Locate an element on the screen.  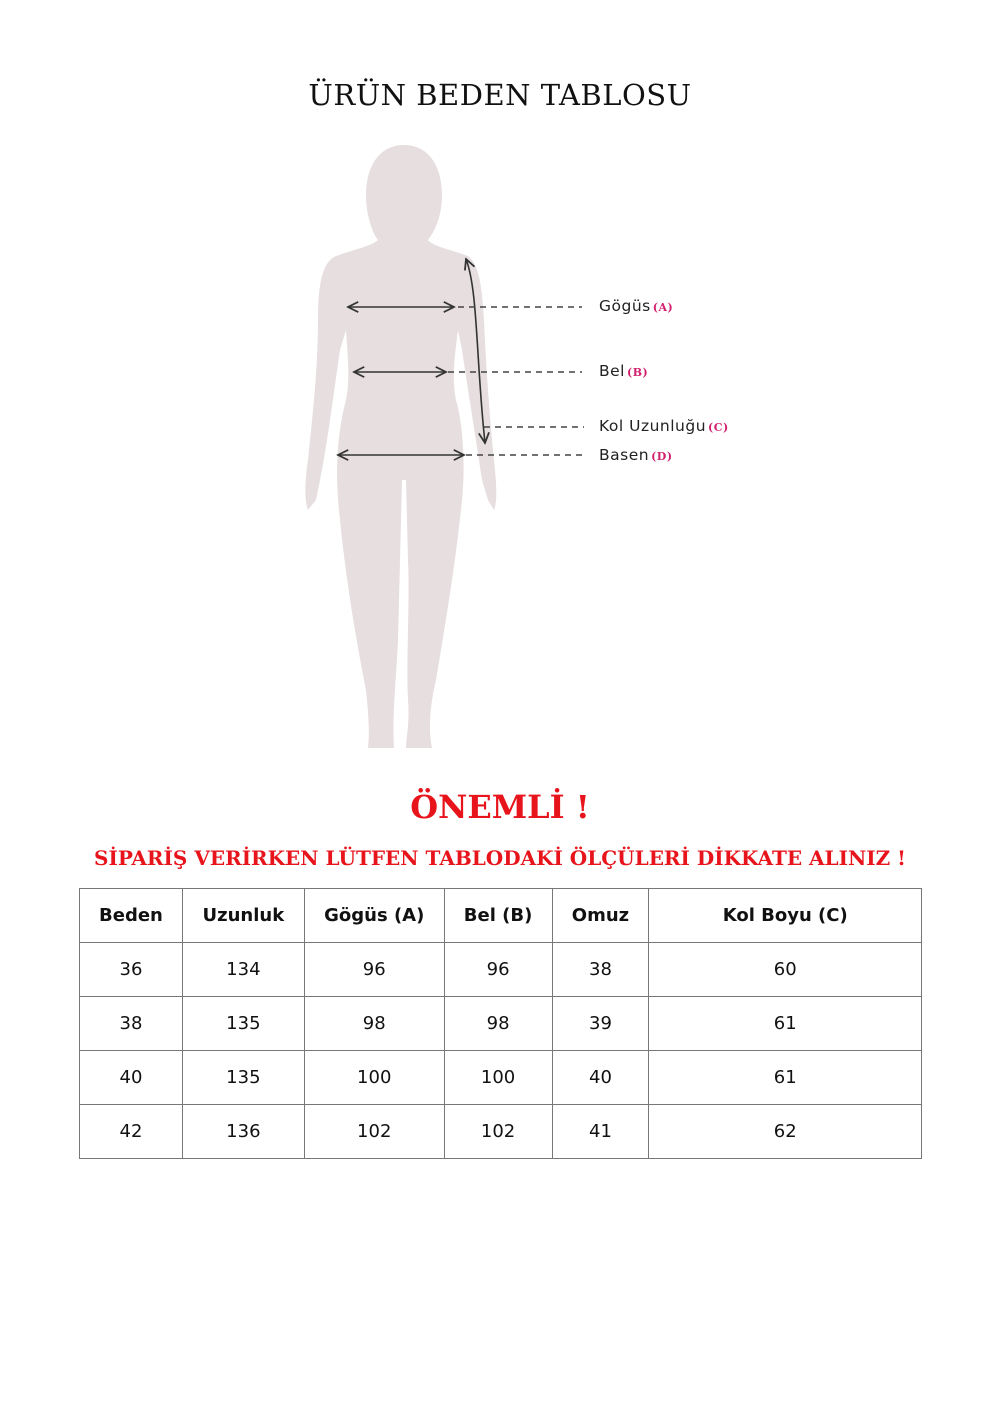
silhouette is located at coordinates (401, 446).